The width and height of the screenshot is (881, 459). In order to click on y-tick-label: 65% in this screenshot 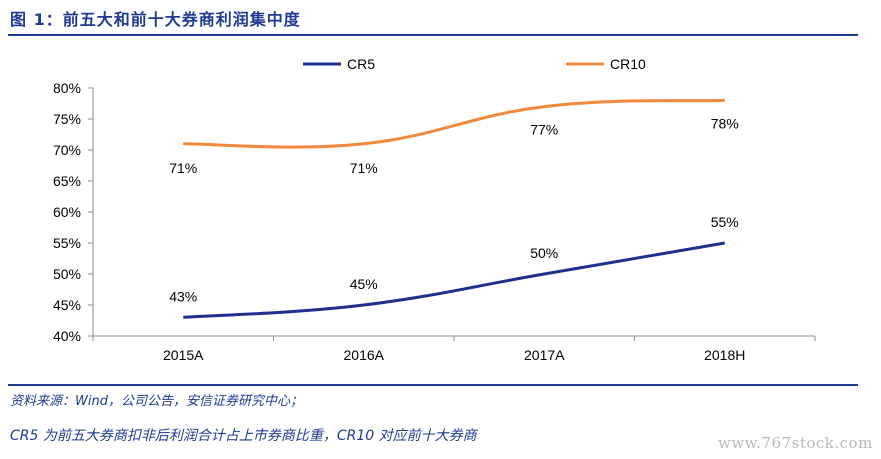, I will do `click(67, 181)`.